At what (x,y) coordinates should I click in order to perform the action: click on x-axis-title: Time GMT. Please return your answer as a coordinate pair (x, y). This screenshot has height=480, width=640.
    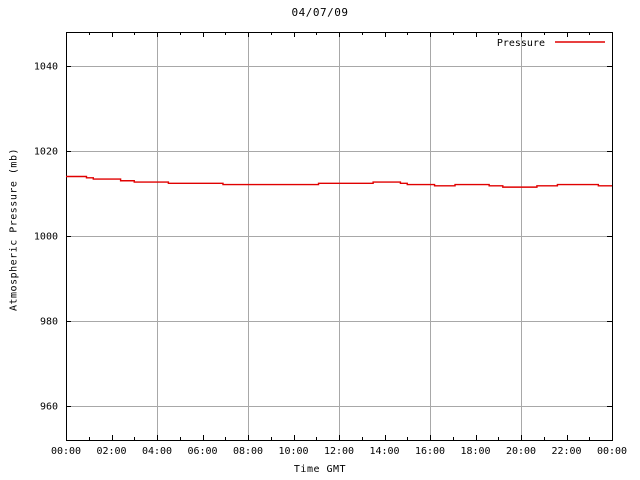
    Looking at the image, I should click on (320, 469).